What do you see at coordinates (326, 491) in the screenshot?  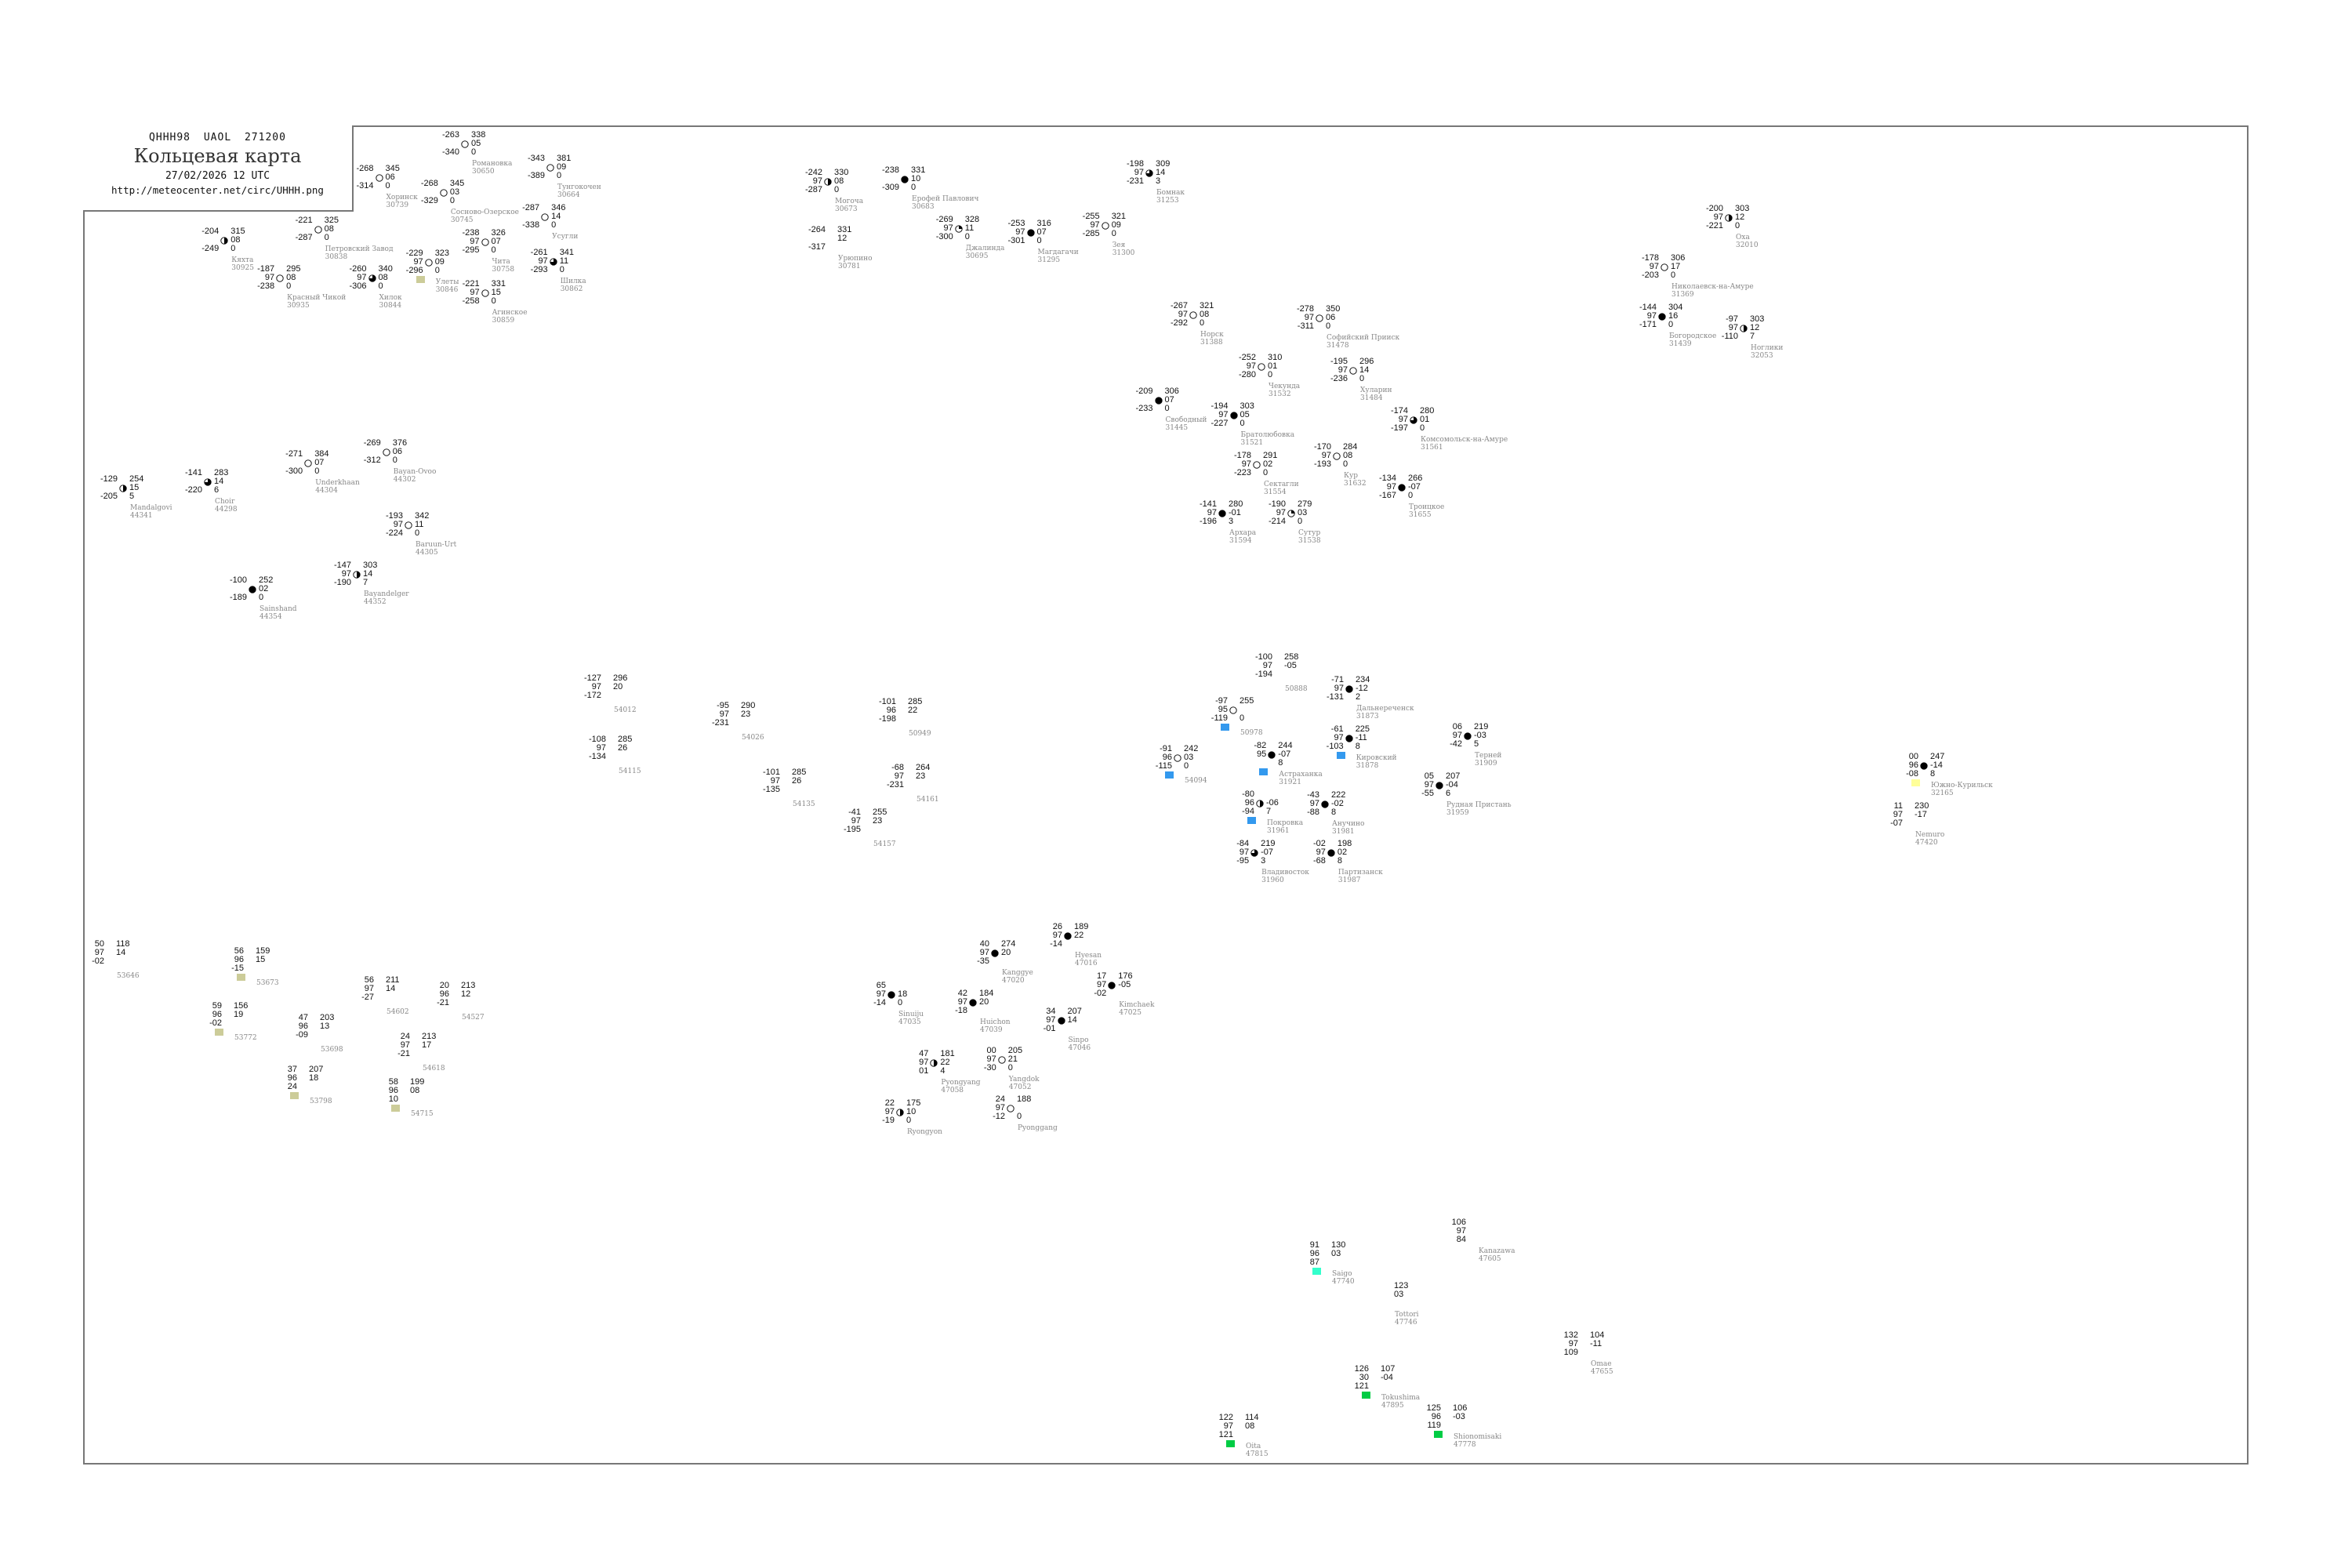 I see `station-index: 44304` at bounding box center [326, 491].